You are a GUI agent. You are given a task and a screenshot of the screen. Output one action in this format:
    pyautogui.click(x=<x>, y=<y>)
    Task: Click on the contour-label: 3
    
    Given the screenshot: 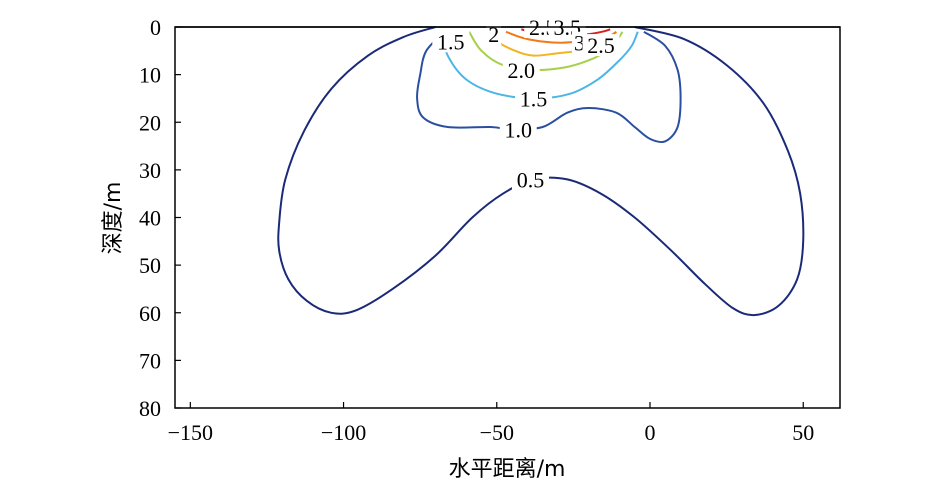 What is the action you would take?
    pyautogui.click(x=579, y=43)
    